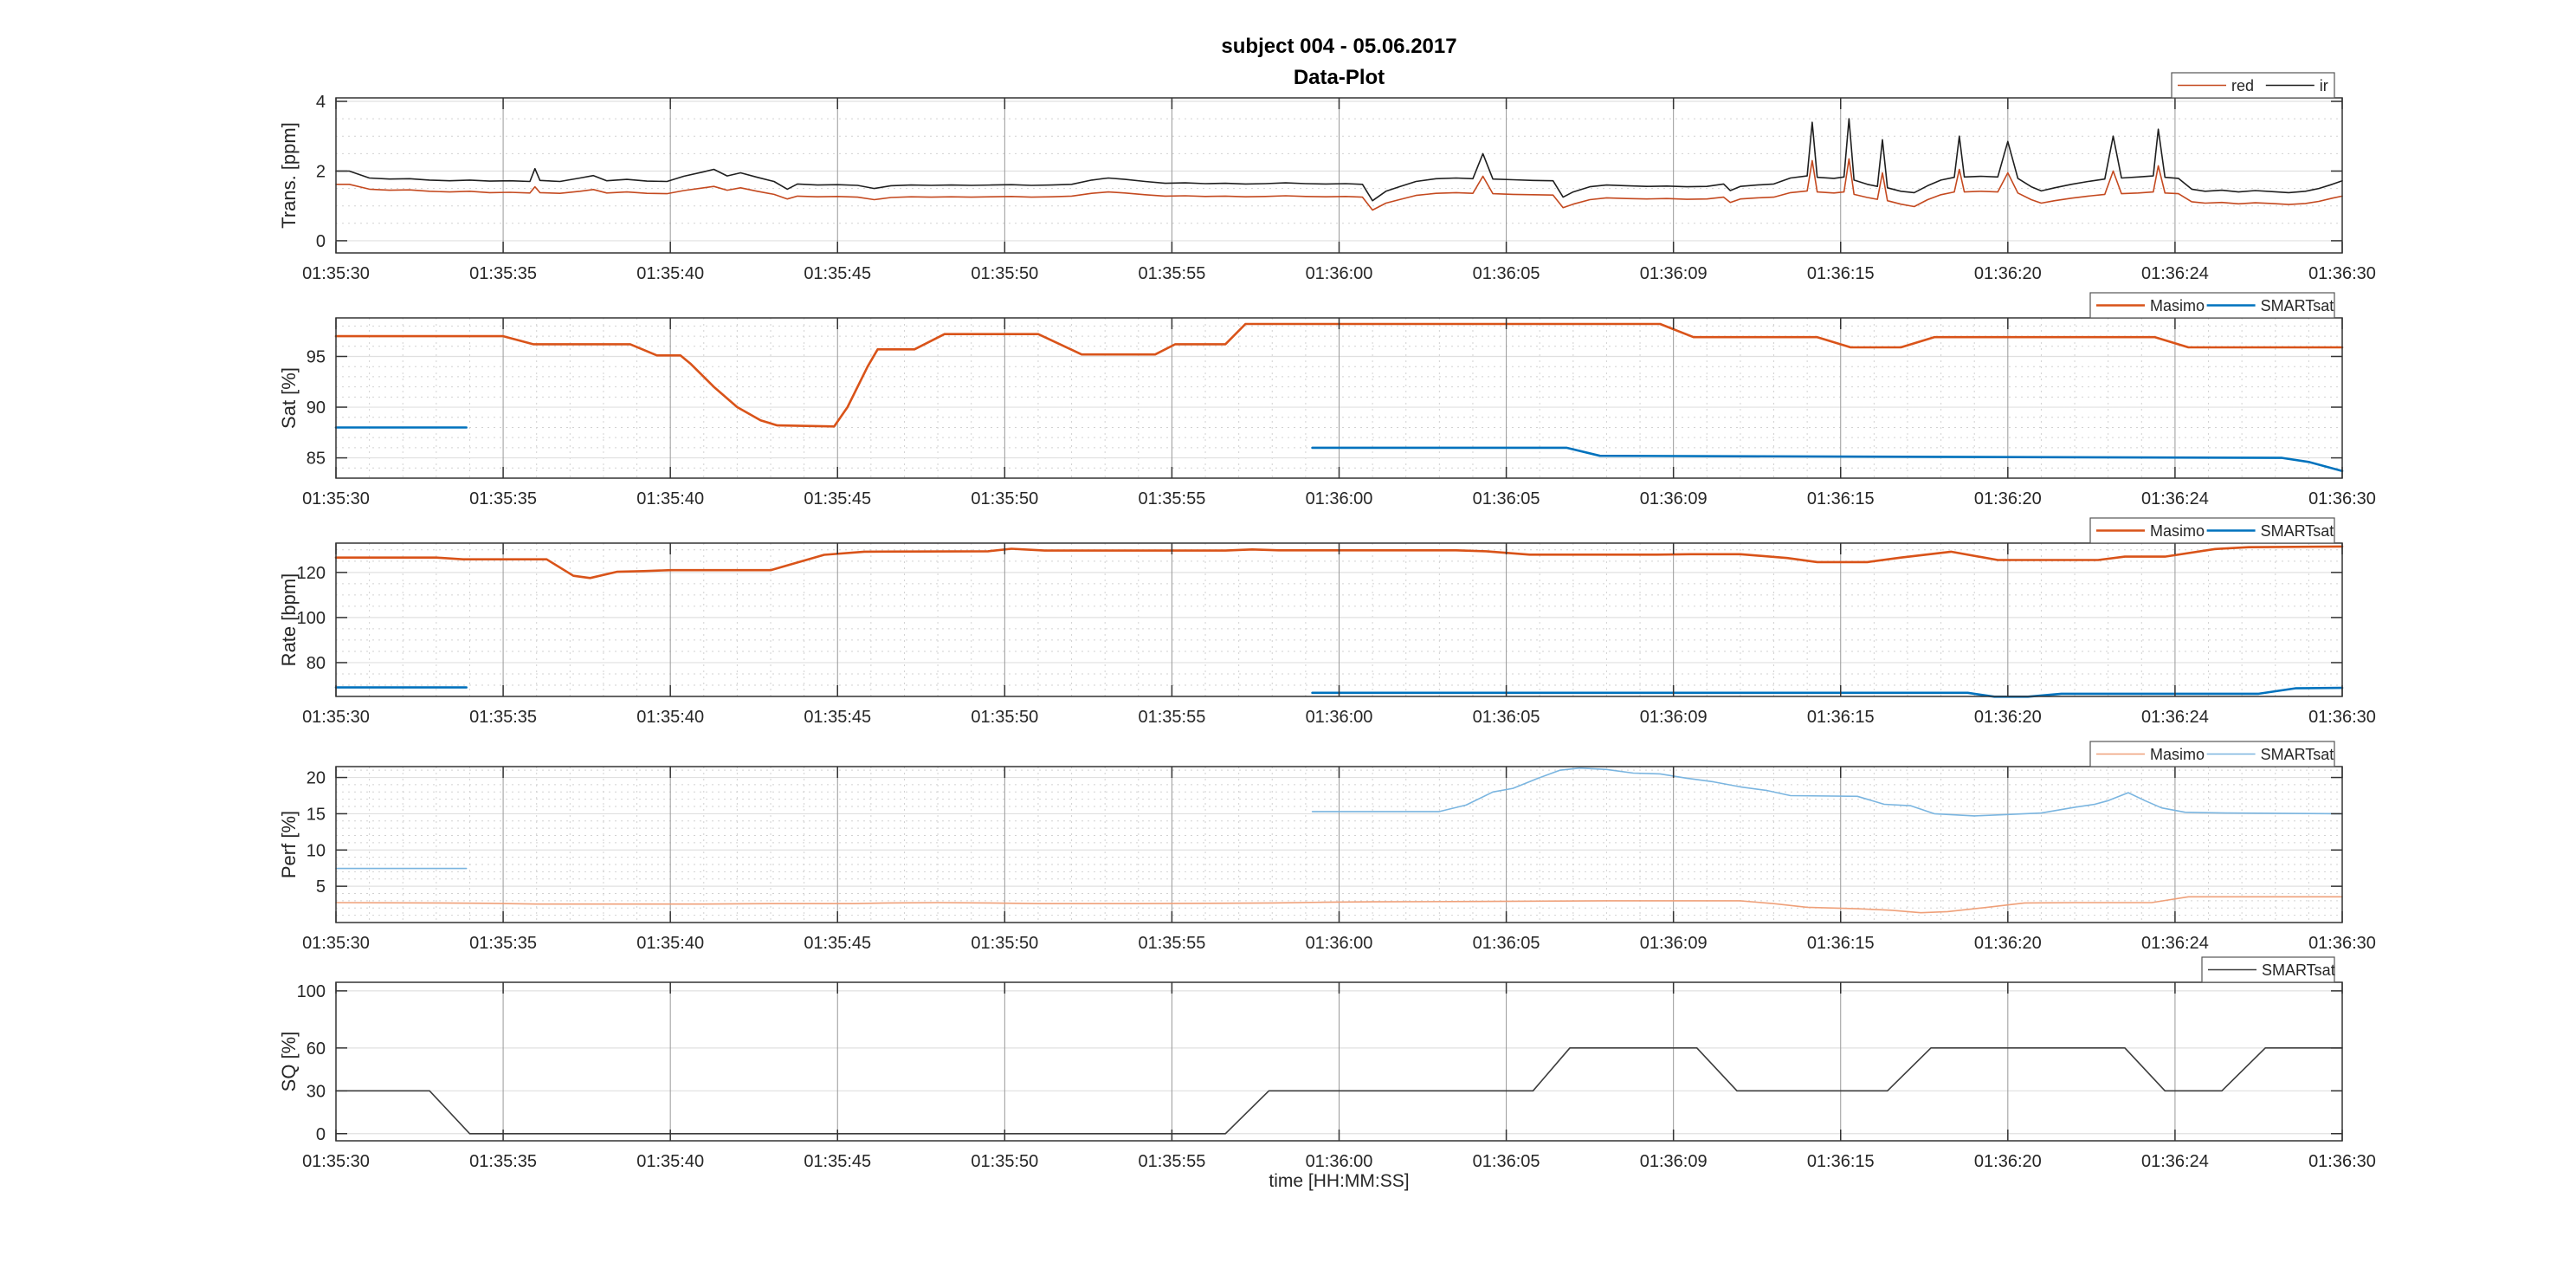 This screenshot has width=2576, height=1282. I want to click on y-tick-label: 4, so click(321, 102).